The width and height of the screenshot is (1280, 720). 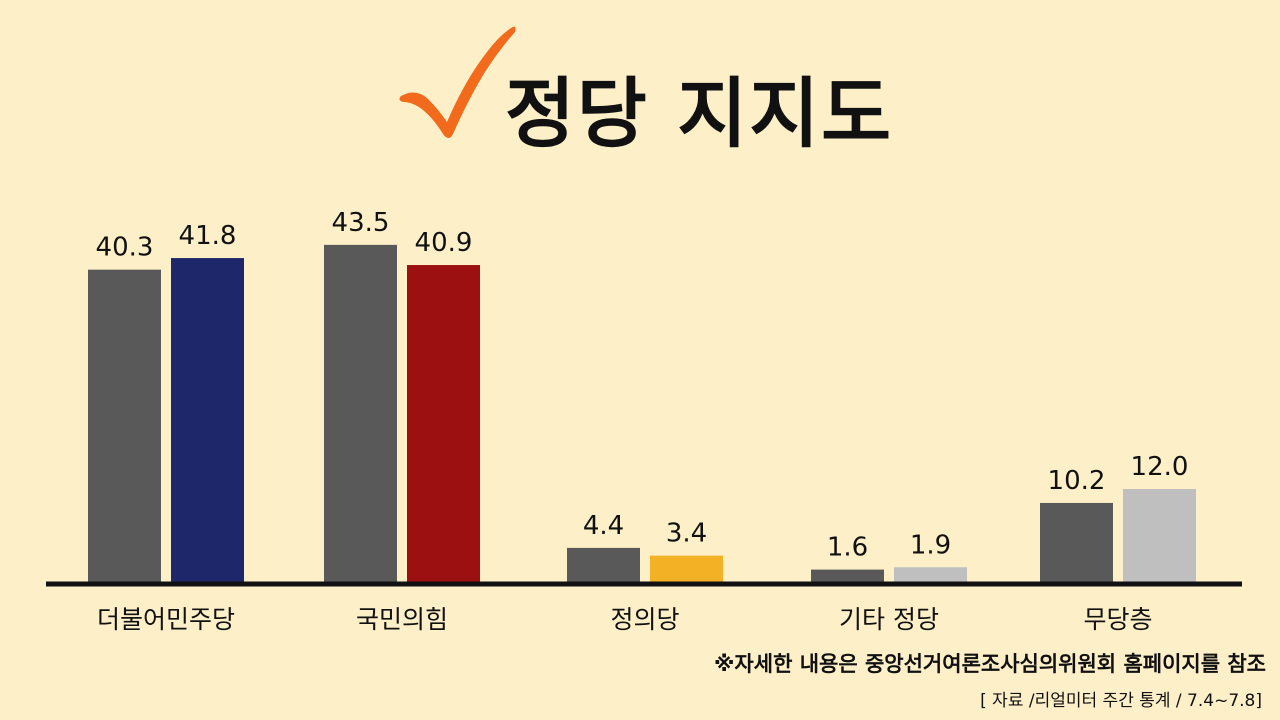 I want to click on category-label-4: 무당층, so click(x=1117, y=619).